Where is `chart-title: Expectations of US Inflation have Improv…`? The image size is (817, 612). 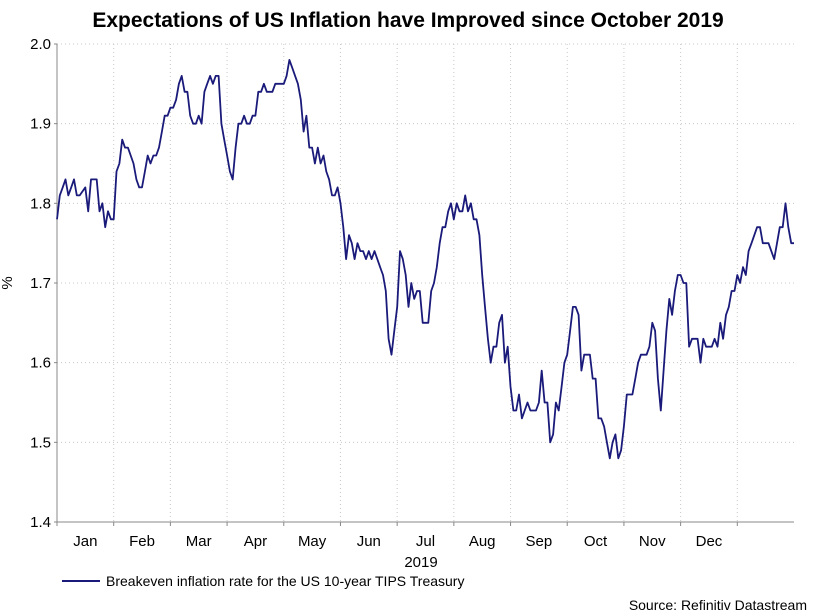 chart-title: Expectations of US Inflation have Improv… is located at coordinates (407, 20).